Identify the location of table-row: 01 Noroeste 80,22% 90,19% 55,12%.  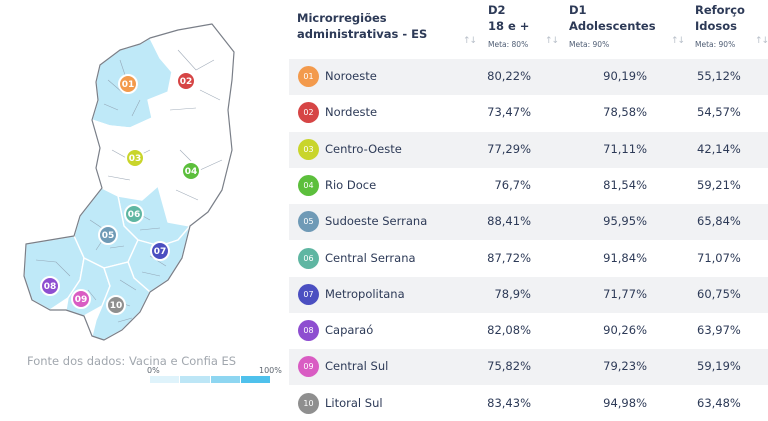
(528, 77).